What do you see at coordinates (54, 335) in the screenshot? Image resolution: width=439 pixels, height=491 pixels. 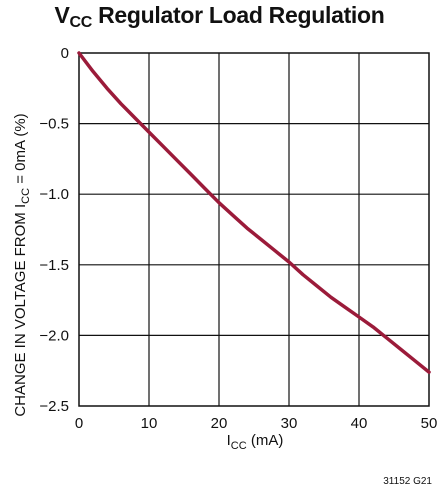 I see `y-tick-label-4: −2.0` at bounding box center [54, 335].